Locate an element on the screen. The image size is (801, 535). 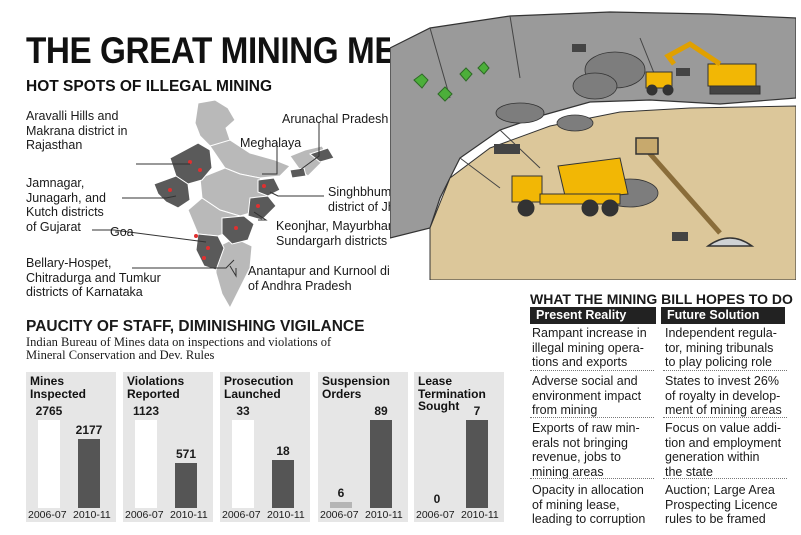
map-leader-lines is located at coordinates (208, 200).